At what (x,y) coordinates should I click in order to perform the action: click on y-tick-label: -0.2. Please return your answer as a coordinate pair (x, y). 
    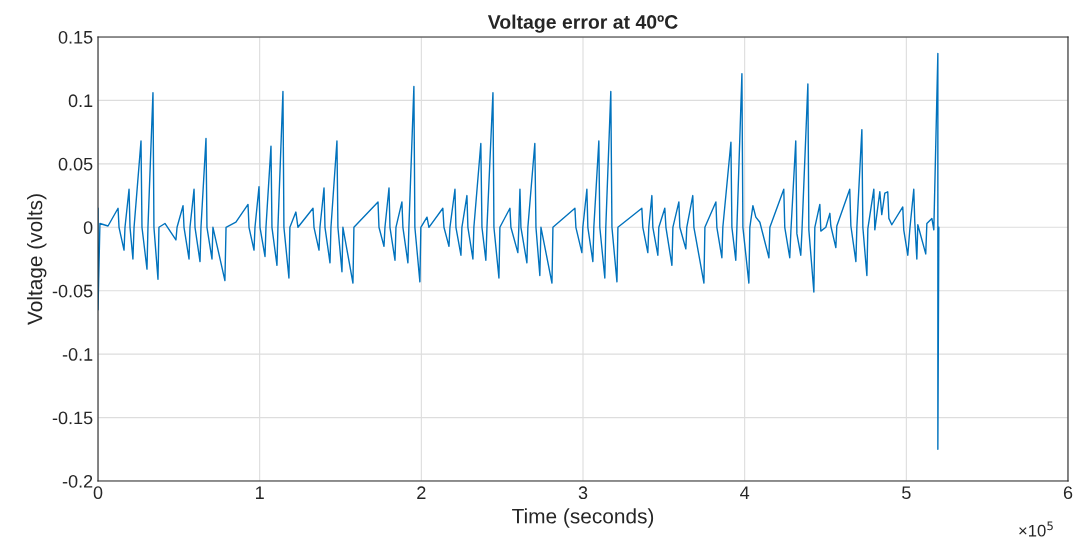
    Looking at the image, I should click on (77, 481).